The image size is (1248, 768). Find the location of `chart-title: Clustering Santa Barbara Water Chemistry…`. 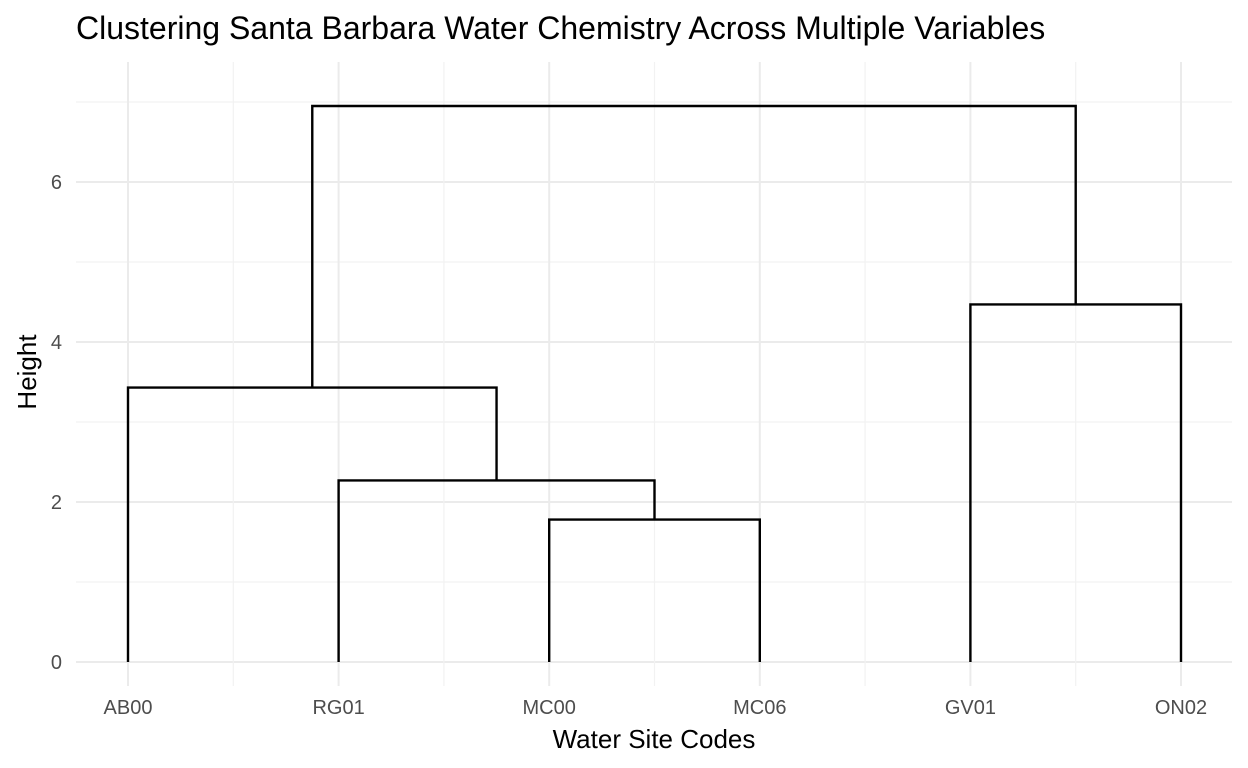

chart-title: Clustering Santa Barbara Water Chemistry… is located at coordinates (560, 28).